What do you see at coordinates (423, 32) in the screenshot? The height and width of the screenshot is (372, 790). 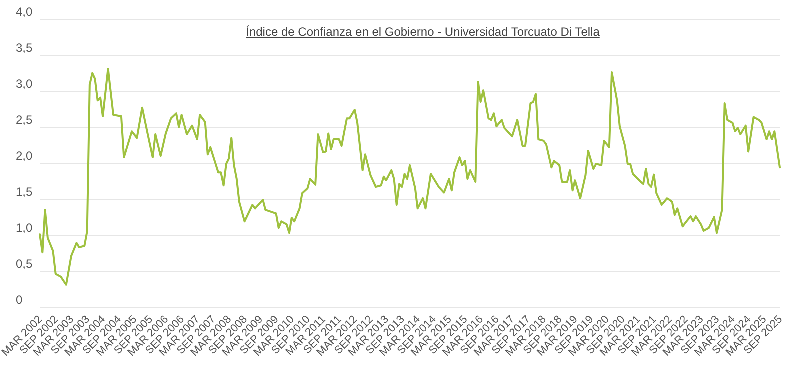 I see `chart-title: Índice de Confianza en el Gobierno - Universidad Torcuato Di Tella` at bounding box center [423, 32].